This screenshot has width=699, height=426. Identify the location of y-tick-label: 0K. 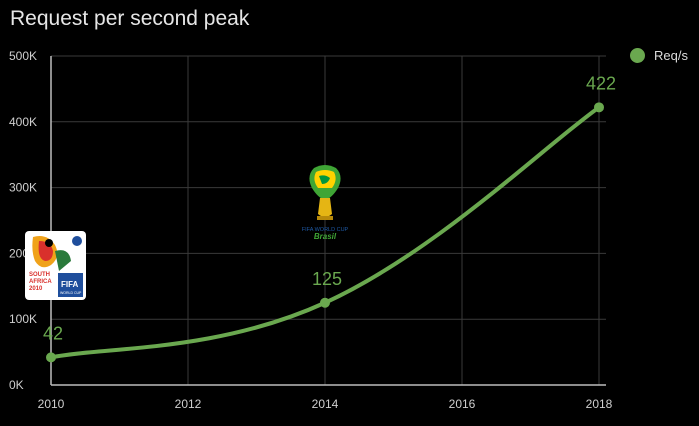
(16, 385).